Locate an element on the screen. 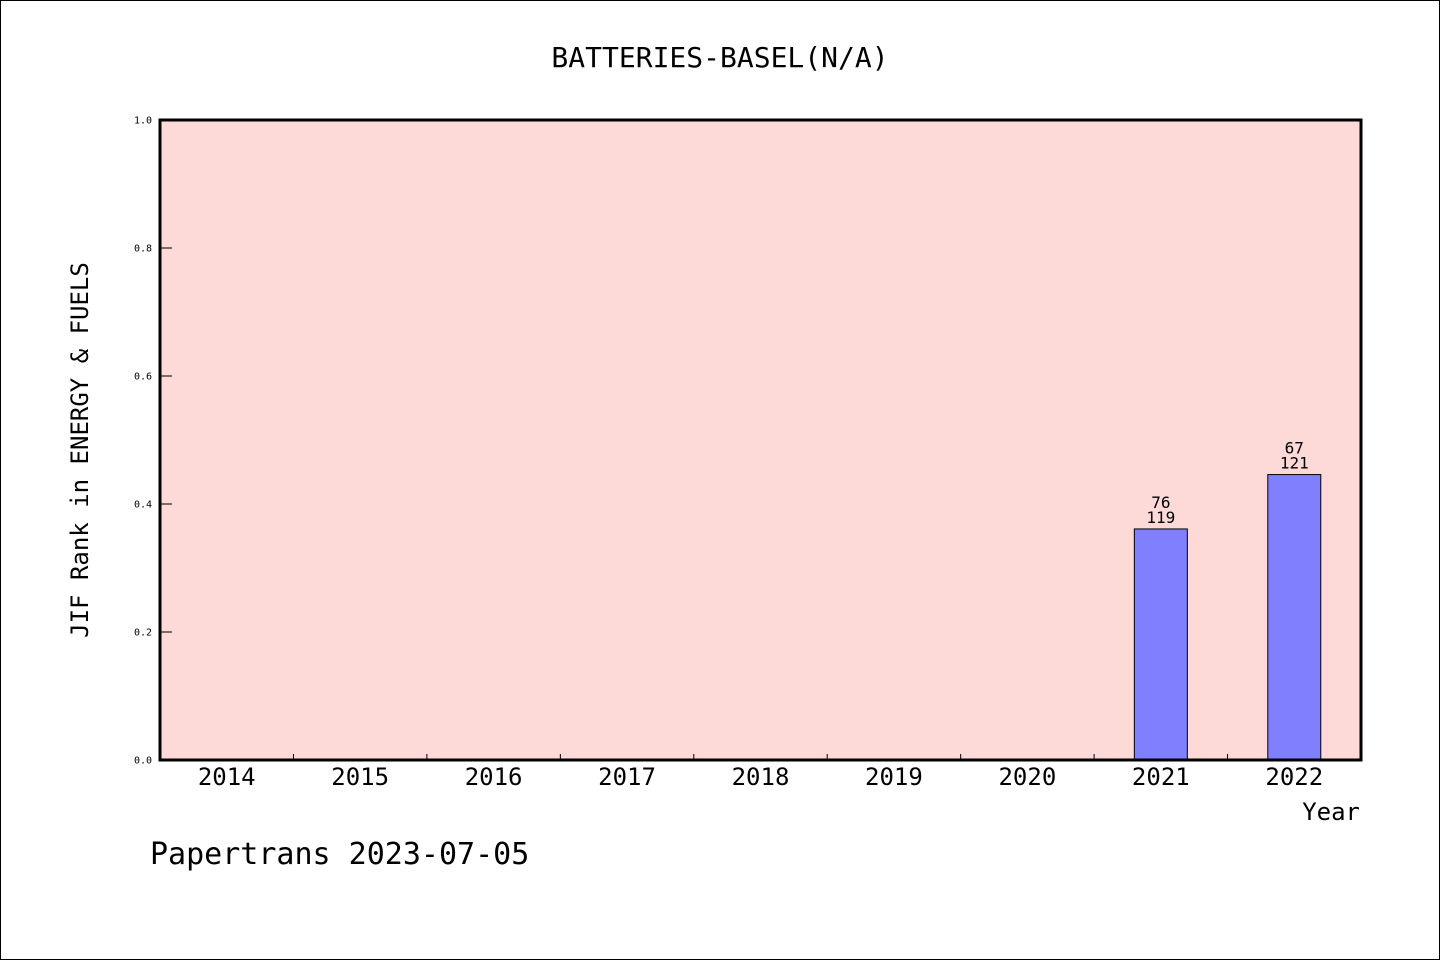 The width and height of the screenshot is (1440, 960). bar-2022 is located at coordinates (1294, 617).